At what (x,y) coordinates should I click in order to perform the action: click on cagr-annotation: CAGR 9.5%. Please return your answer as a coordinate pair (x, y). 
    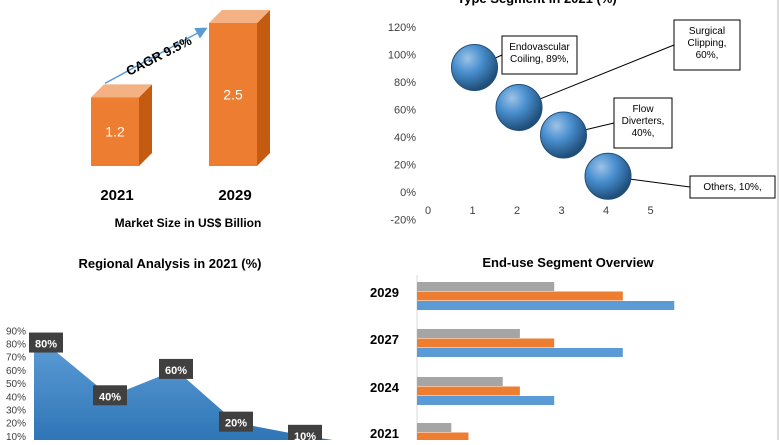
    Looking at the image, I should click on (159, 56).